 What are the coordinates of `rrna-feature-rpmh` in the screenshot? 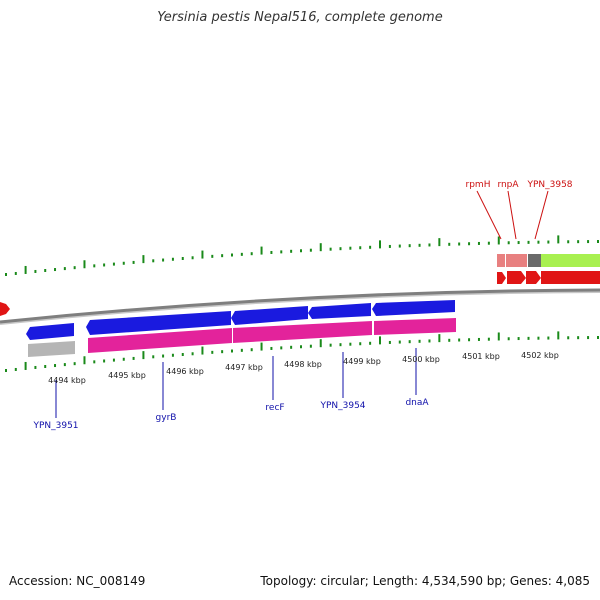 It's located at (501, 260).